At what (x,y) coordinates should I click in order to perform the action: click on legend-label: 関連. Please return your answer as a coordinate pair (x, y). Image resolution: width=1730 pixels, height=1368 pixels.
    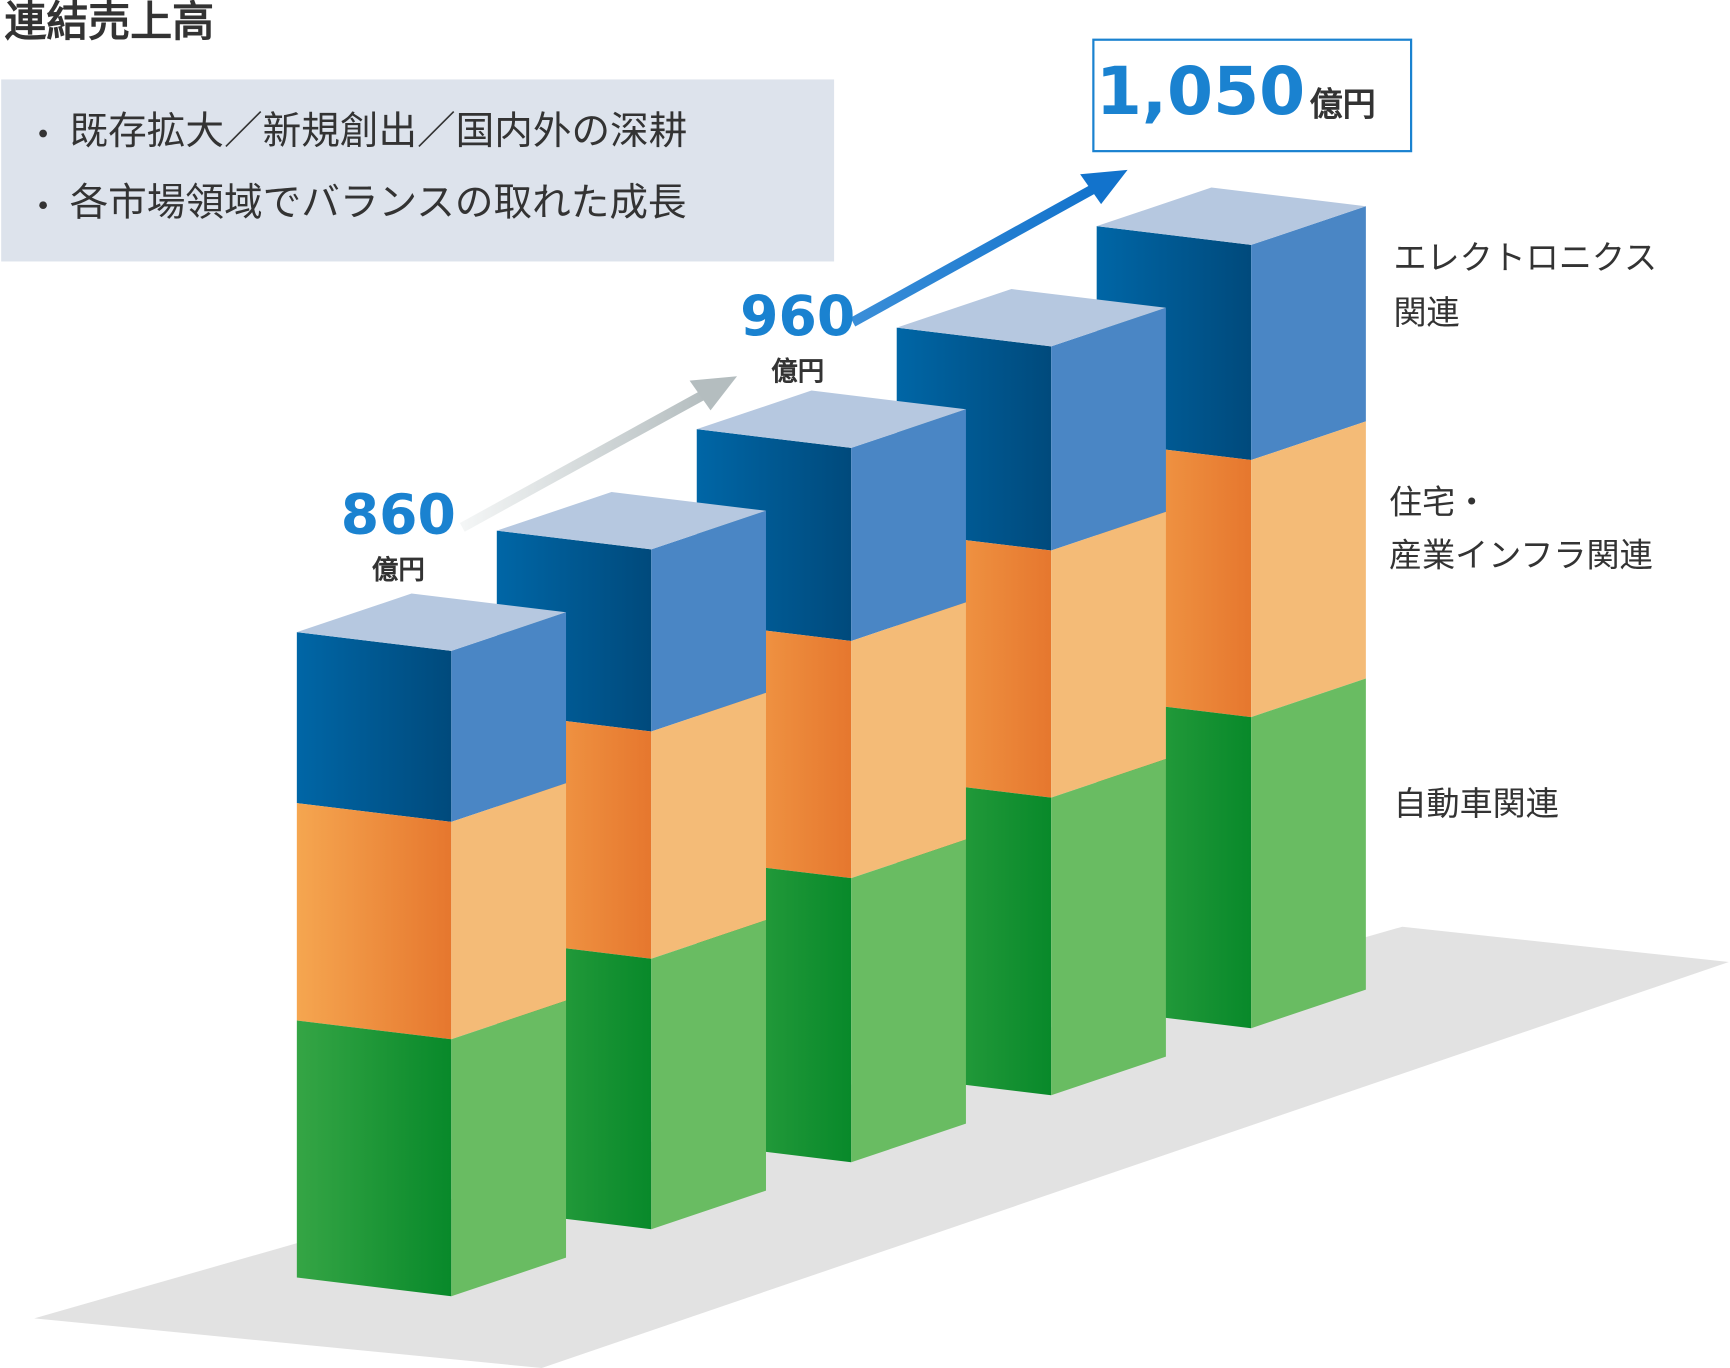
    Looking at the image, I should click on (1426, 312).